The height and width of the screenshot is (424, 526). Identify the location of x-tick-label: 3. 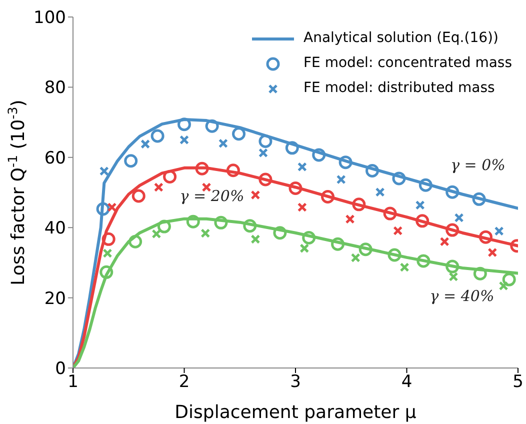
(295, 382).